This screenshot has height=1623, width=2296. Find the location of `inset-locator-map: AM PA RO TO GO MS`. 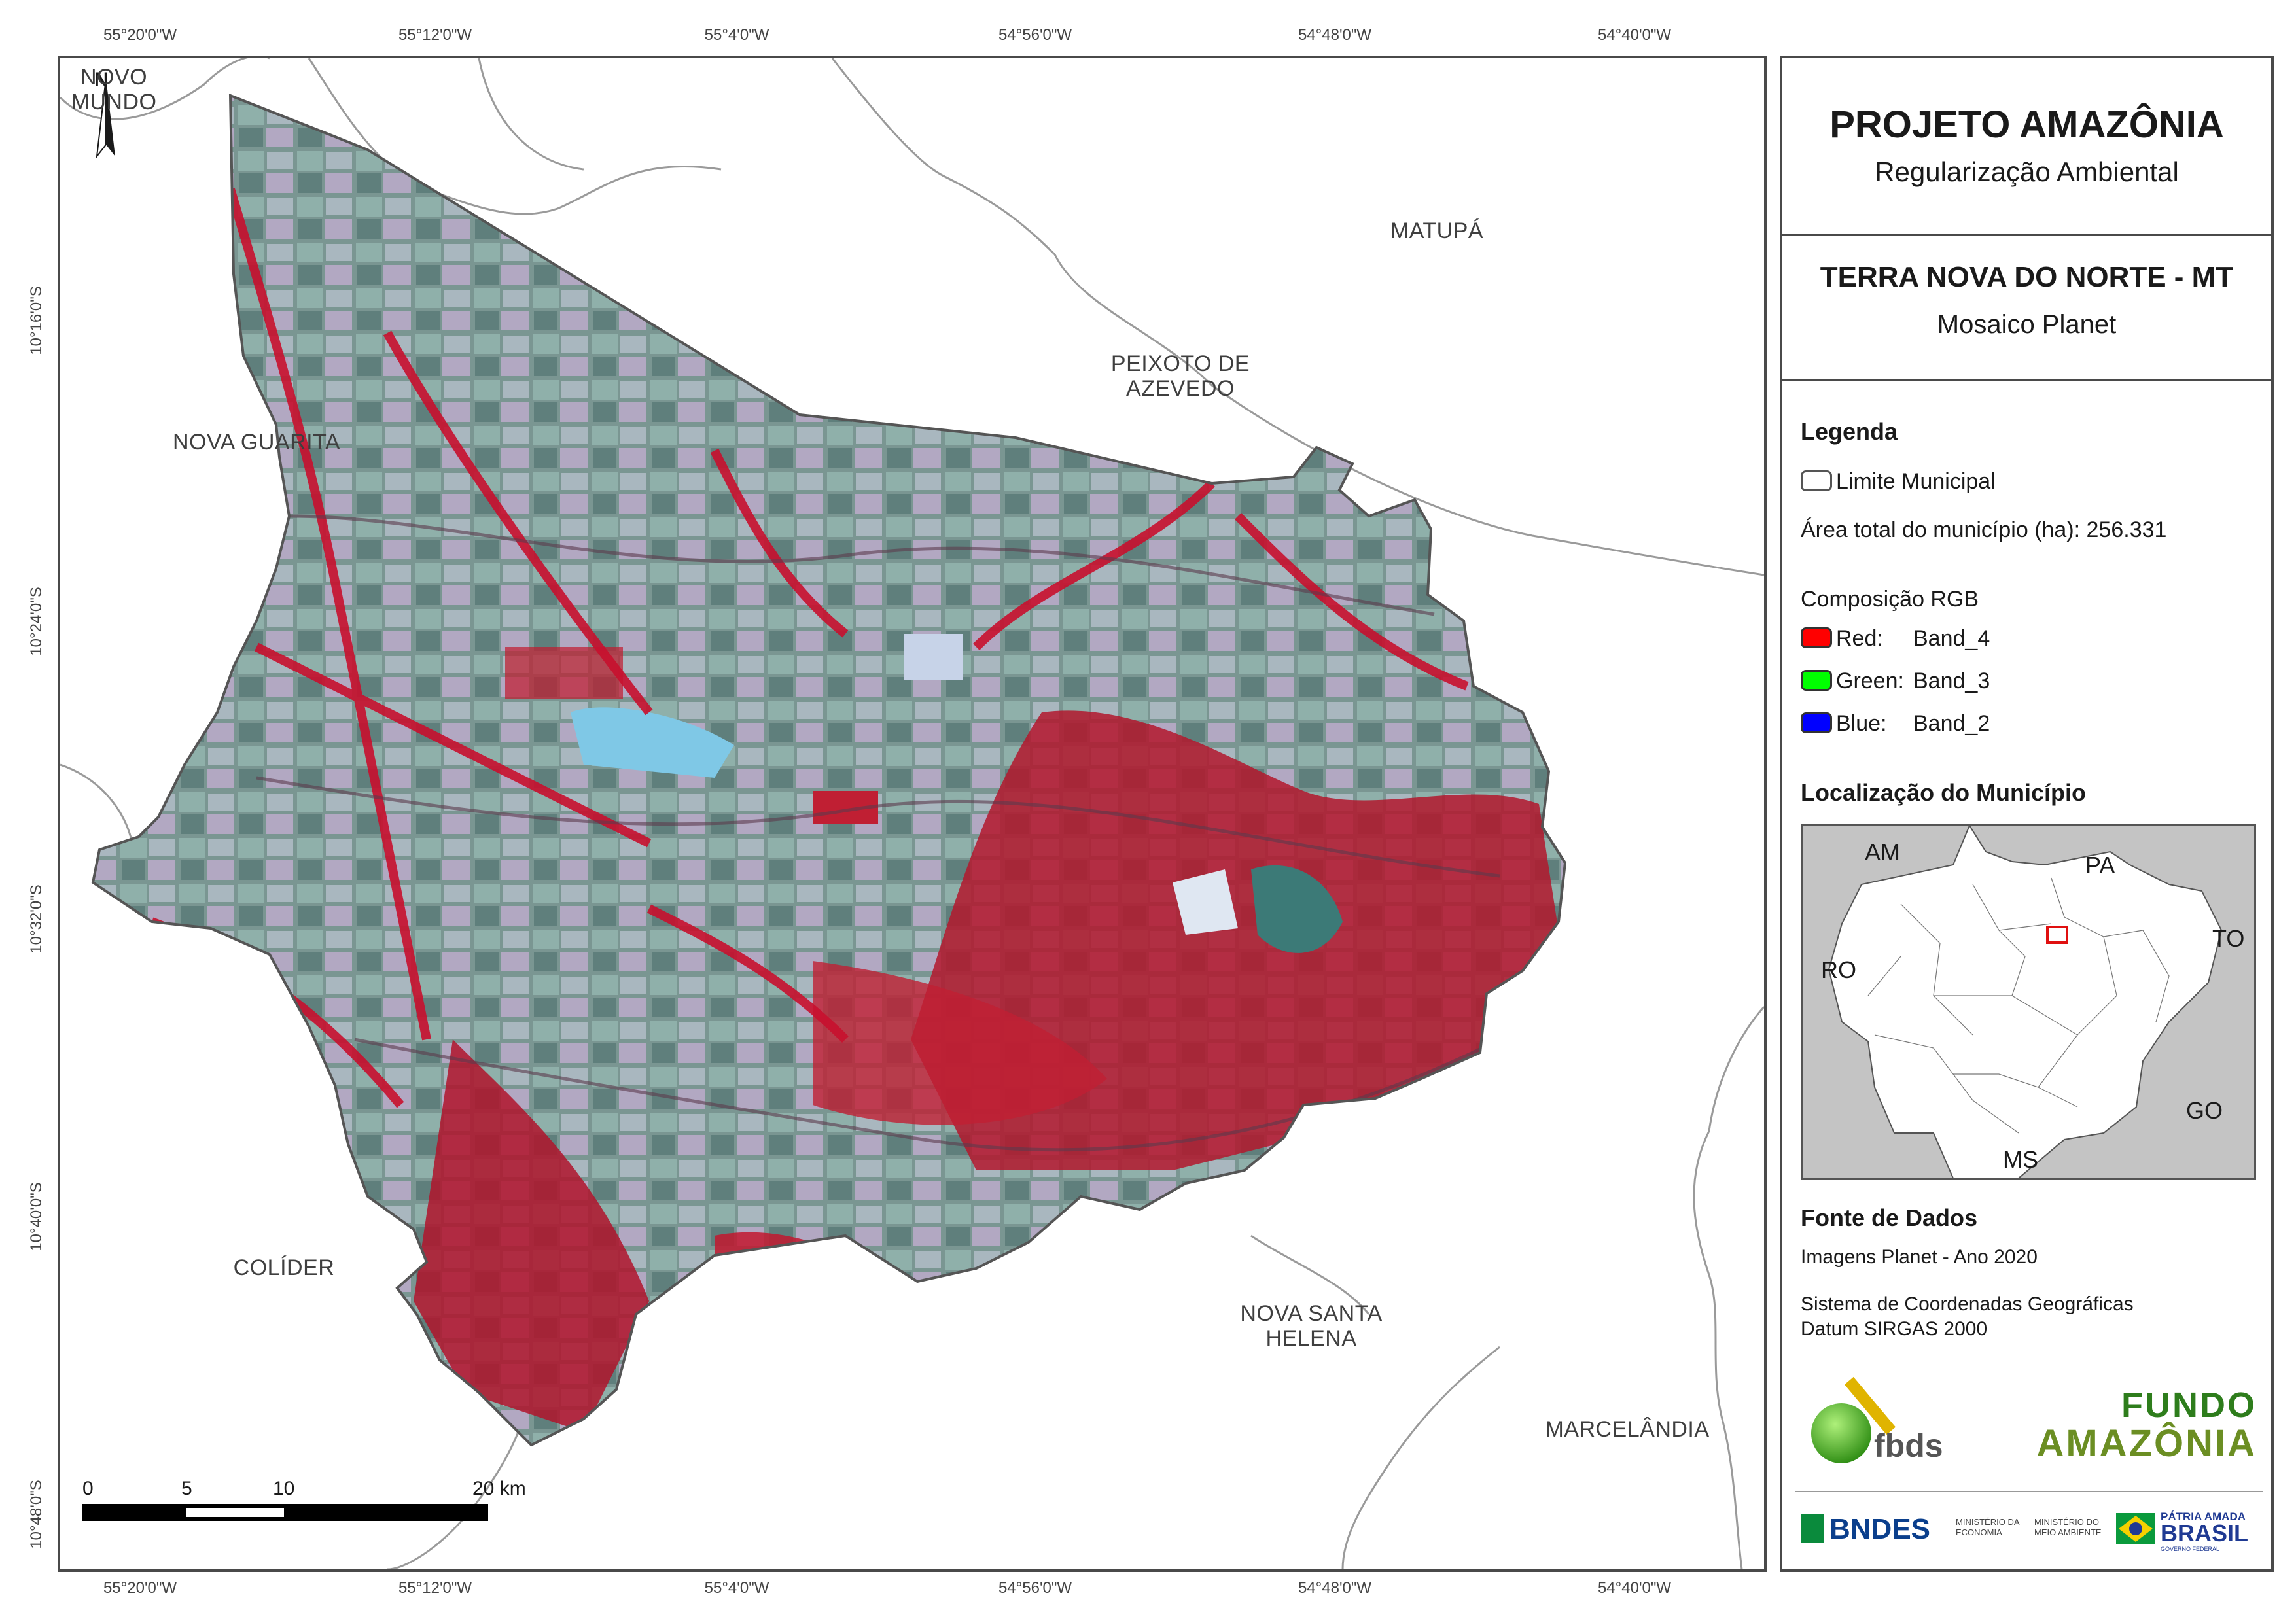

inset-locator-map: AM PA RO TO GO MS is located at coordinates (2028, 1002).